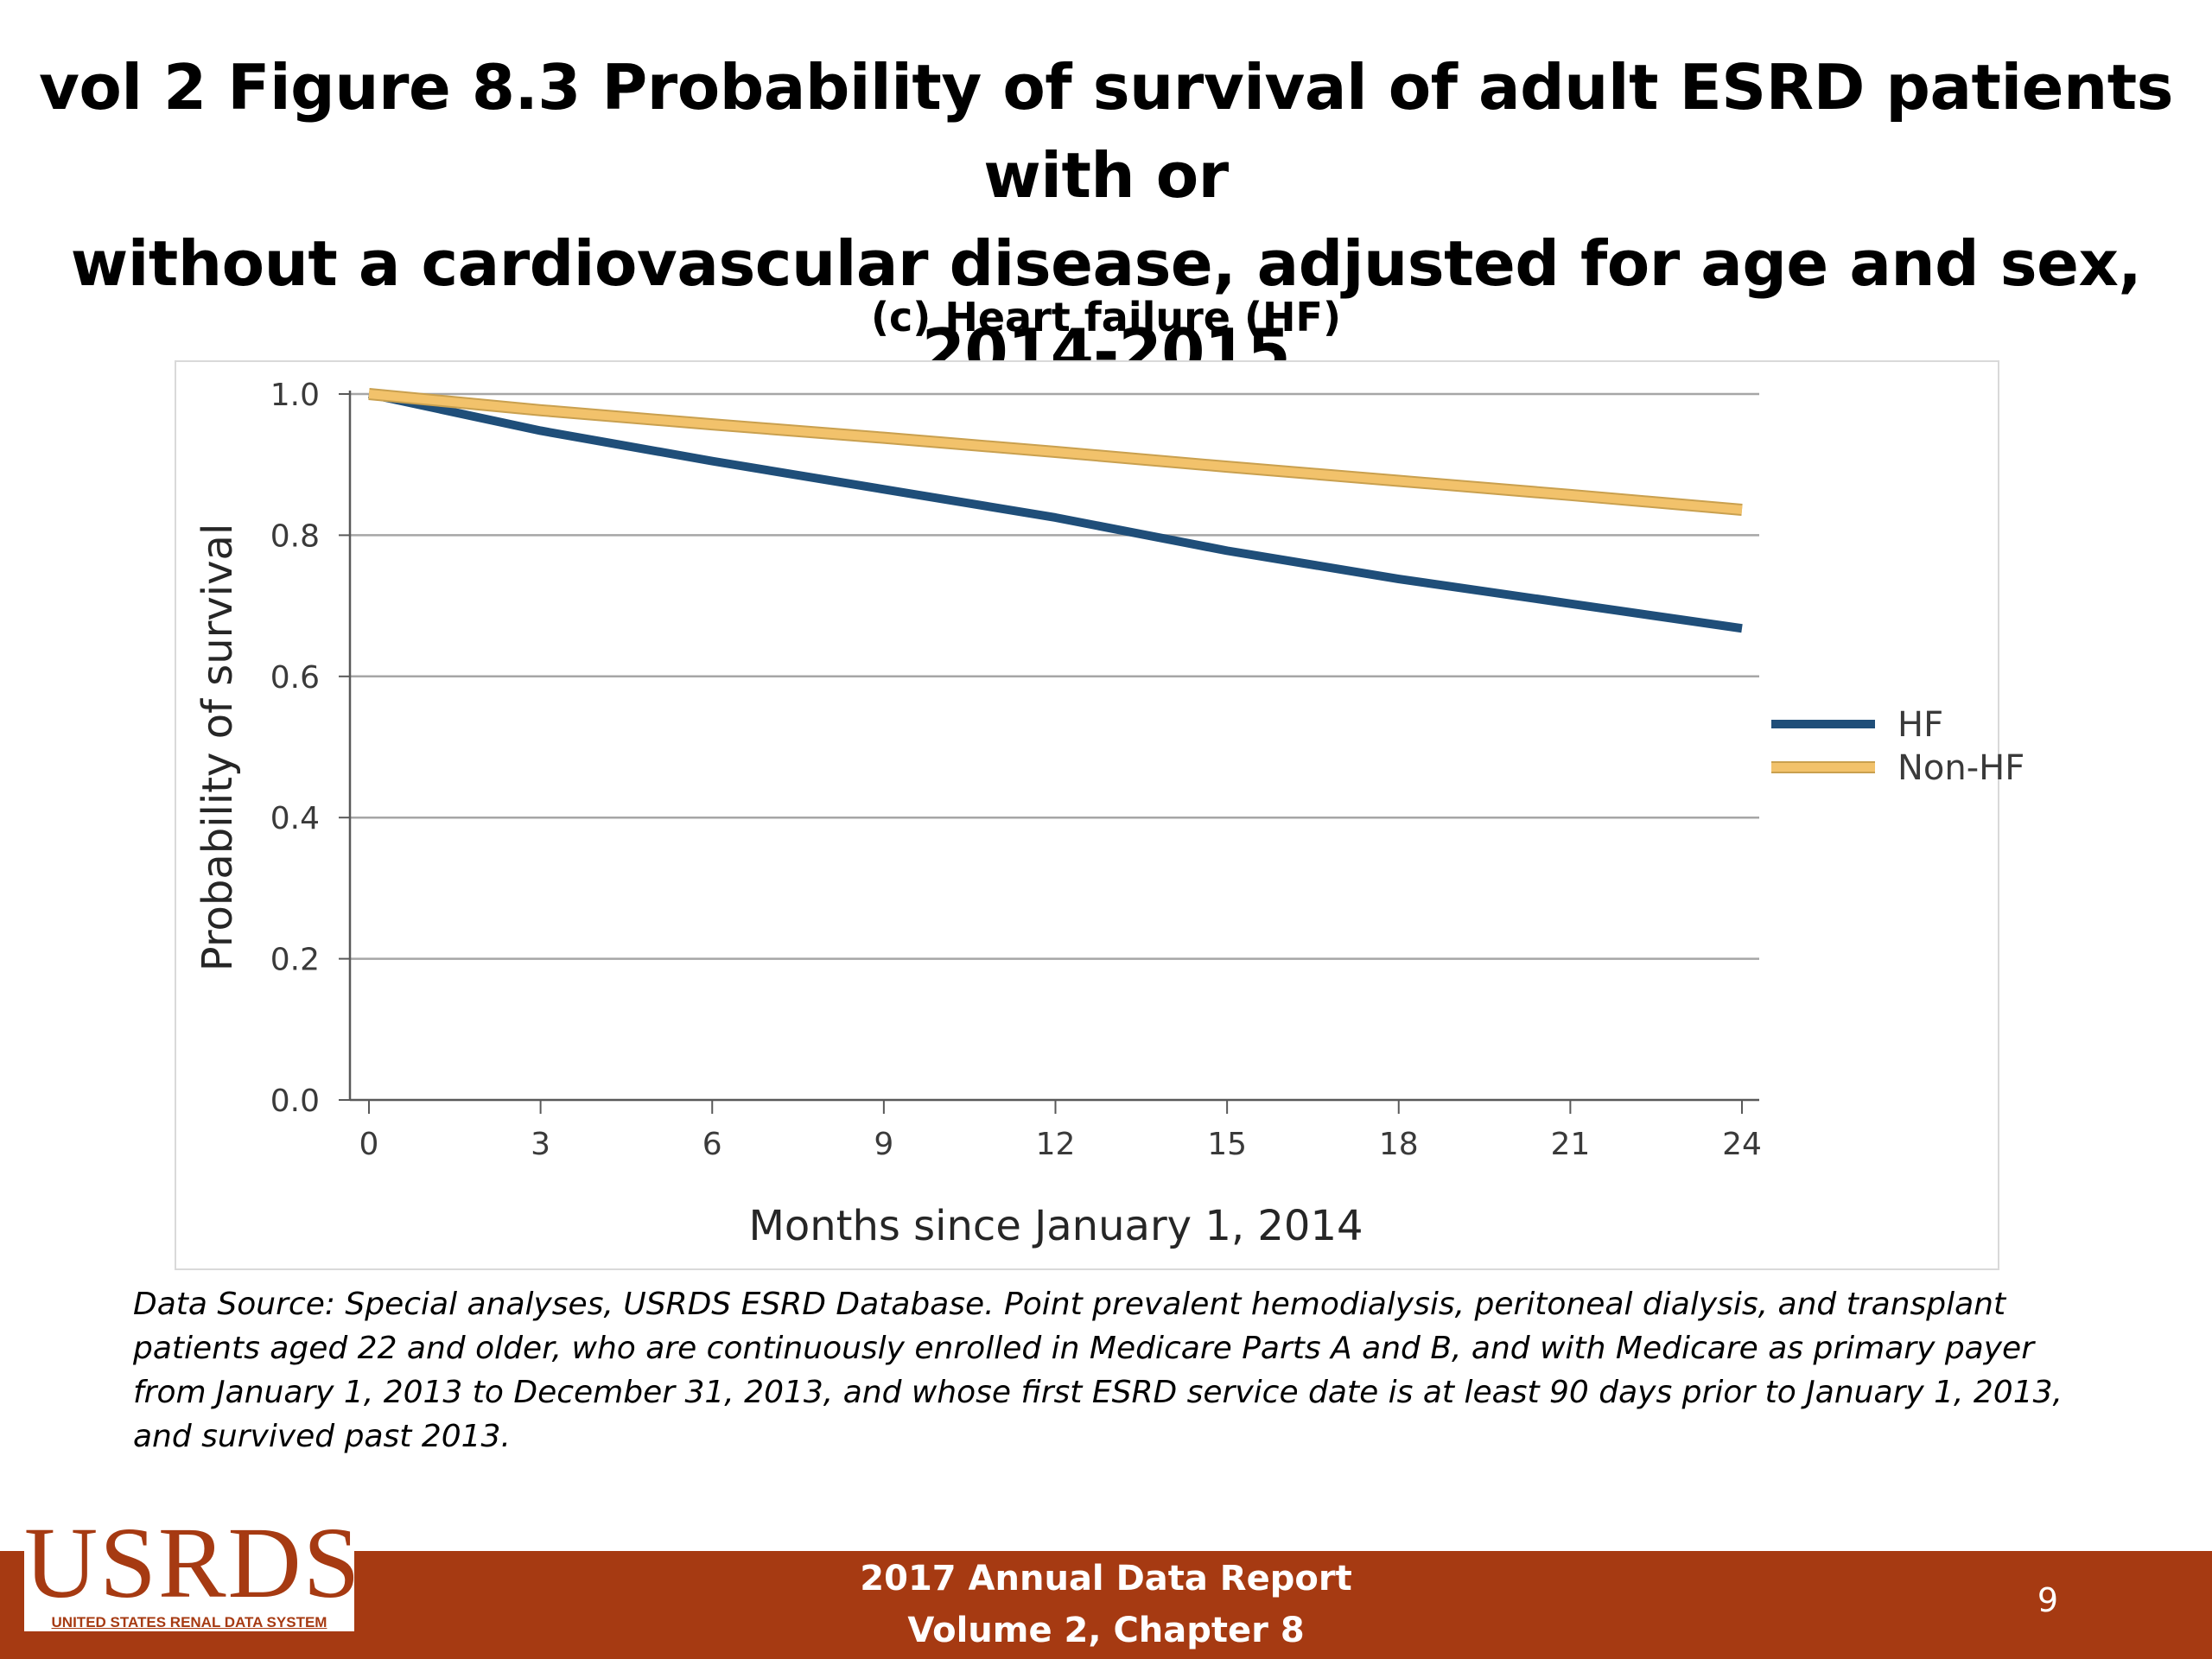 This screenshot has width=2212, height=1659. I want to click on page-number: 9, so click(2048, 1600).